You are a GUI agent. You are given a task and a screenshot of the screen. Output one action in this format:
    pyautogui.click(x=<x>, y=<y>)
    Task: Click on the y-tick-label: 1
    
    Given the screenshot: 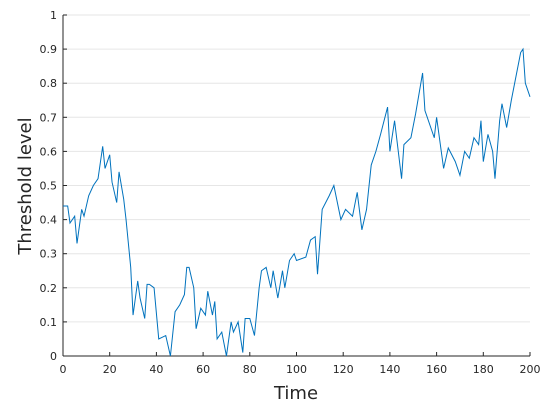 What is the action you would take?
    pyautogui.click(x=53, y=15)
    